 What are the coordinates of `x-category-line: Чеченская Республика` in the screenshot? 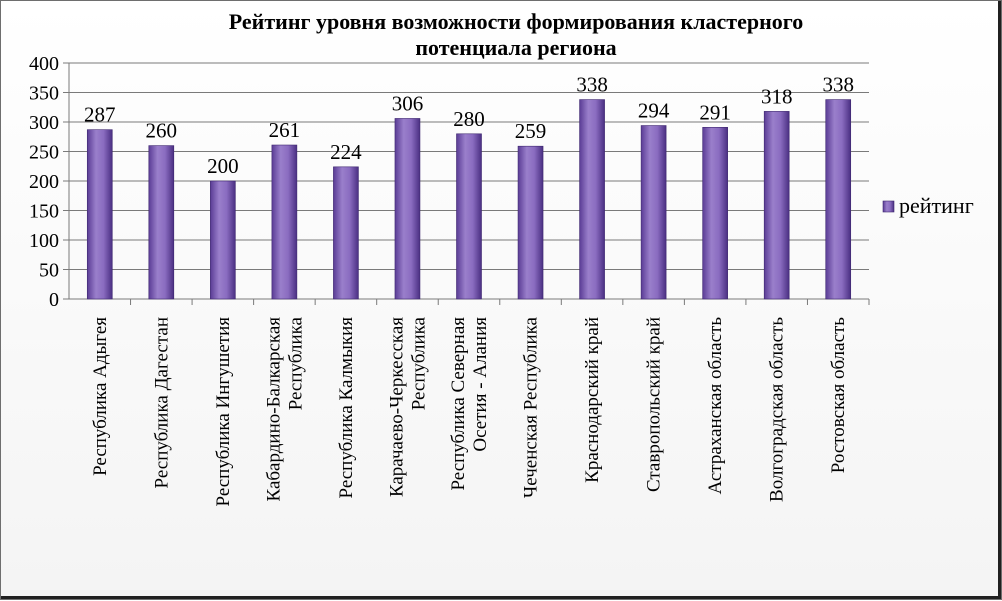 It's located at (531, 407).